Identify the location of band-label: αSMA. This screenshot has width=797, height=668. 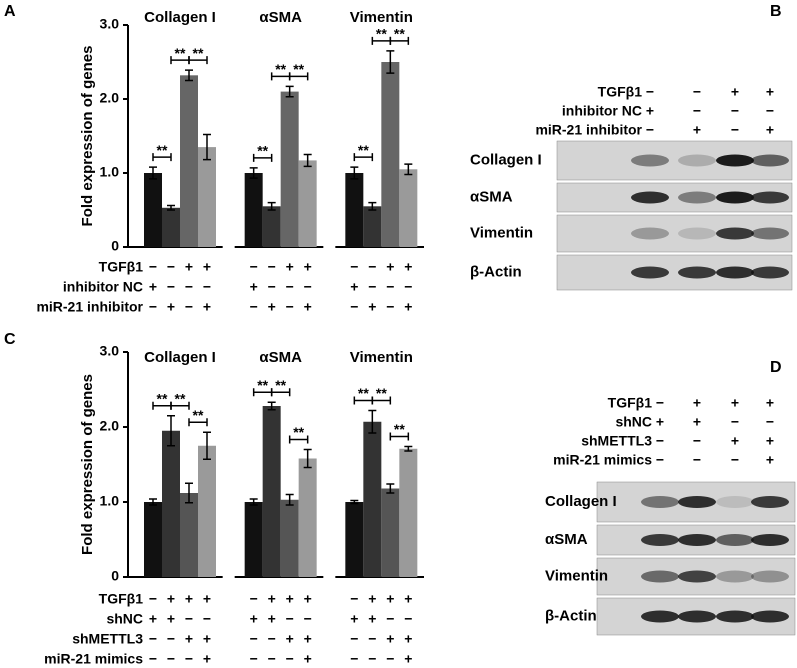
(566, 539).